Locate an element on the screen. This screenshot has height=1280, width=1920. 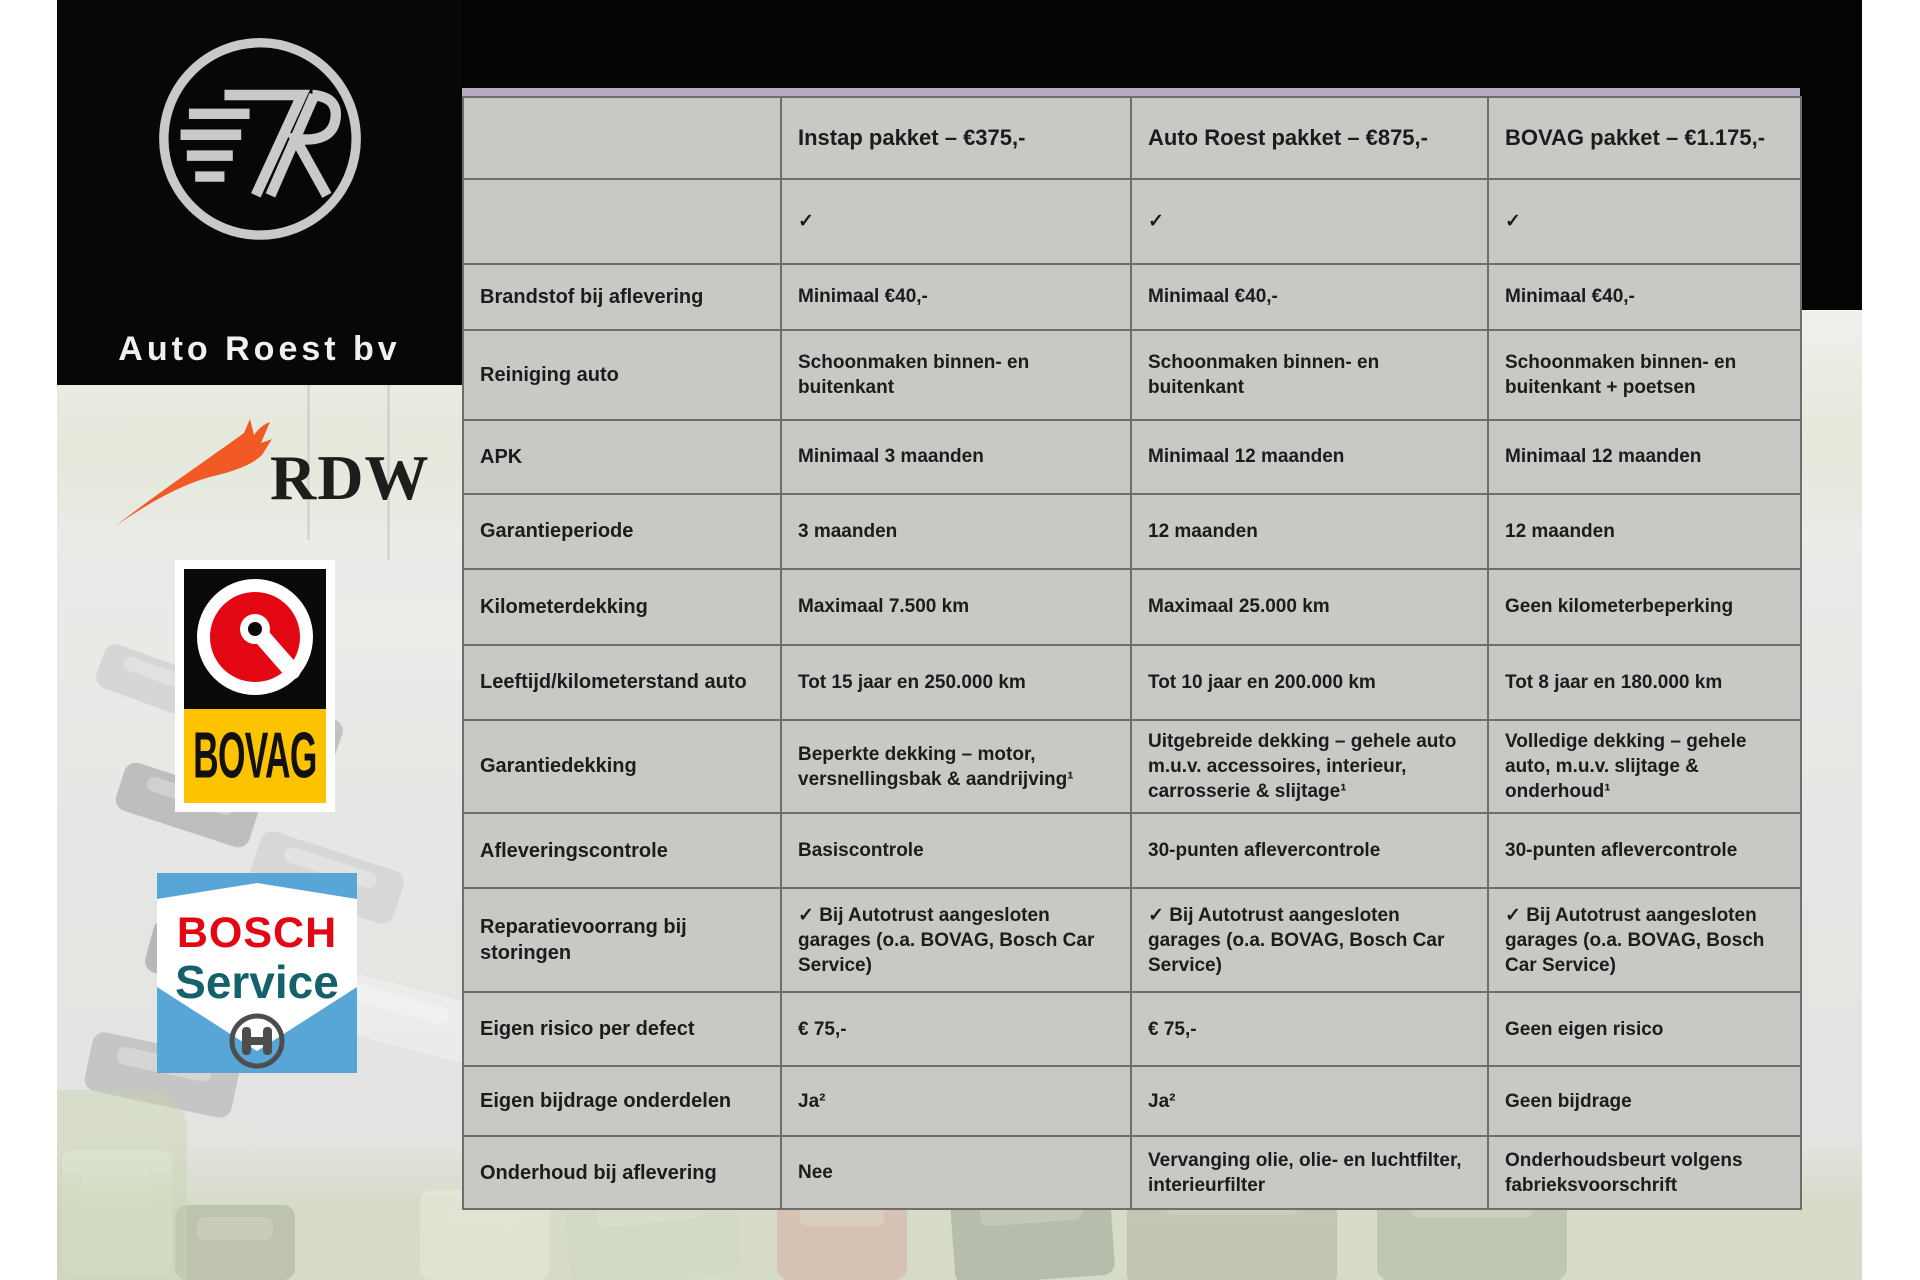
table-row: ✓ ✓ ✓ is located at coordinates (1132, 221).